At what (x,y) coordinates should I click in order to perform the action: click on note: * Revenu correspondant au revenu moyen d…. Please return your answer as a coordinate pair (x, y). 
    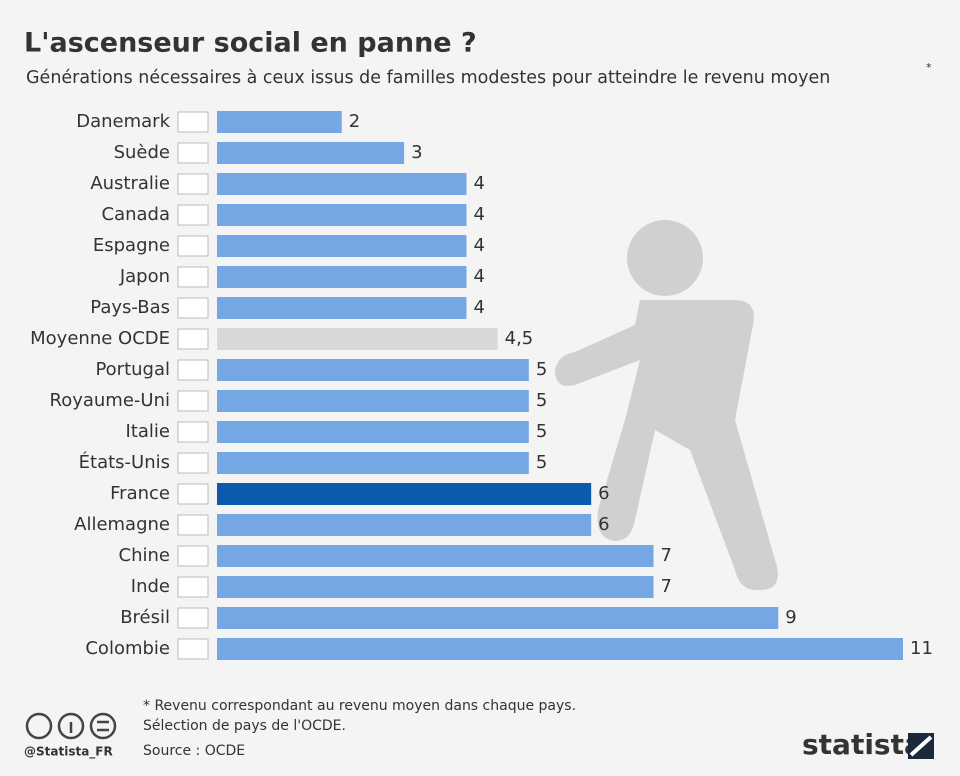
    Looking at the image, I should click on (359, 706).